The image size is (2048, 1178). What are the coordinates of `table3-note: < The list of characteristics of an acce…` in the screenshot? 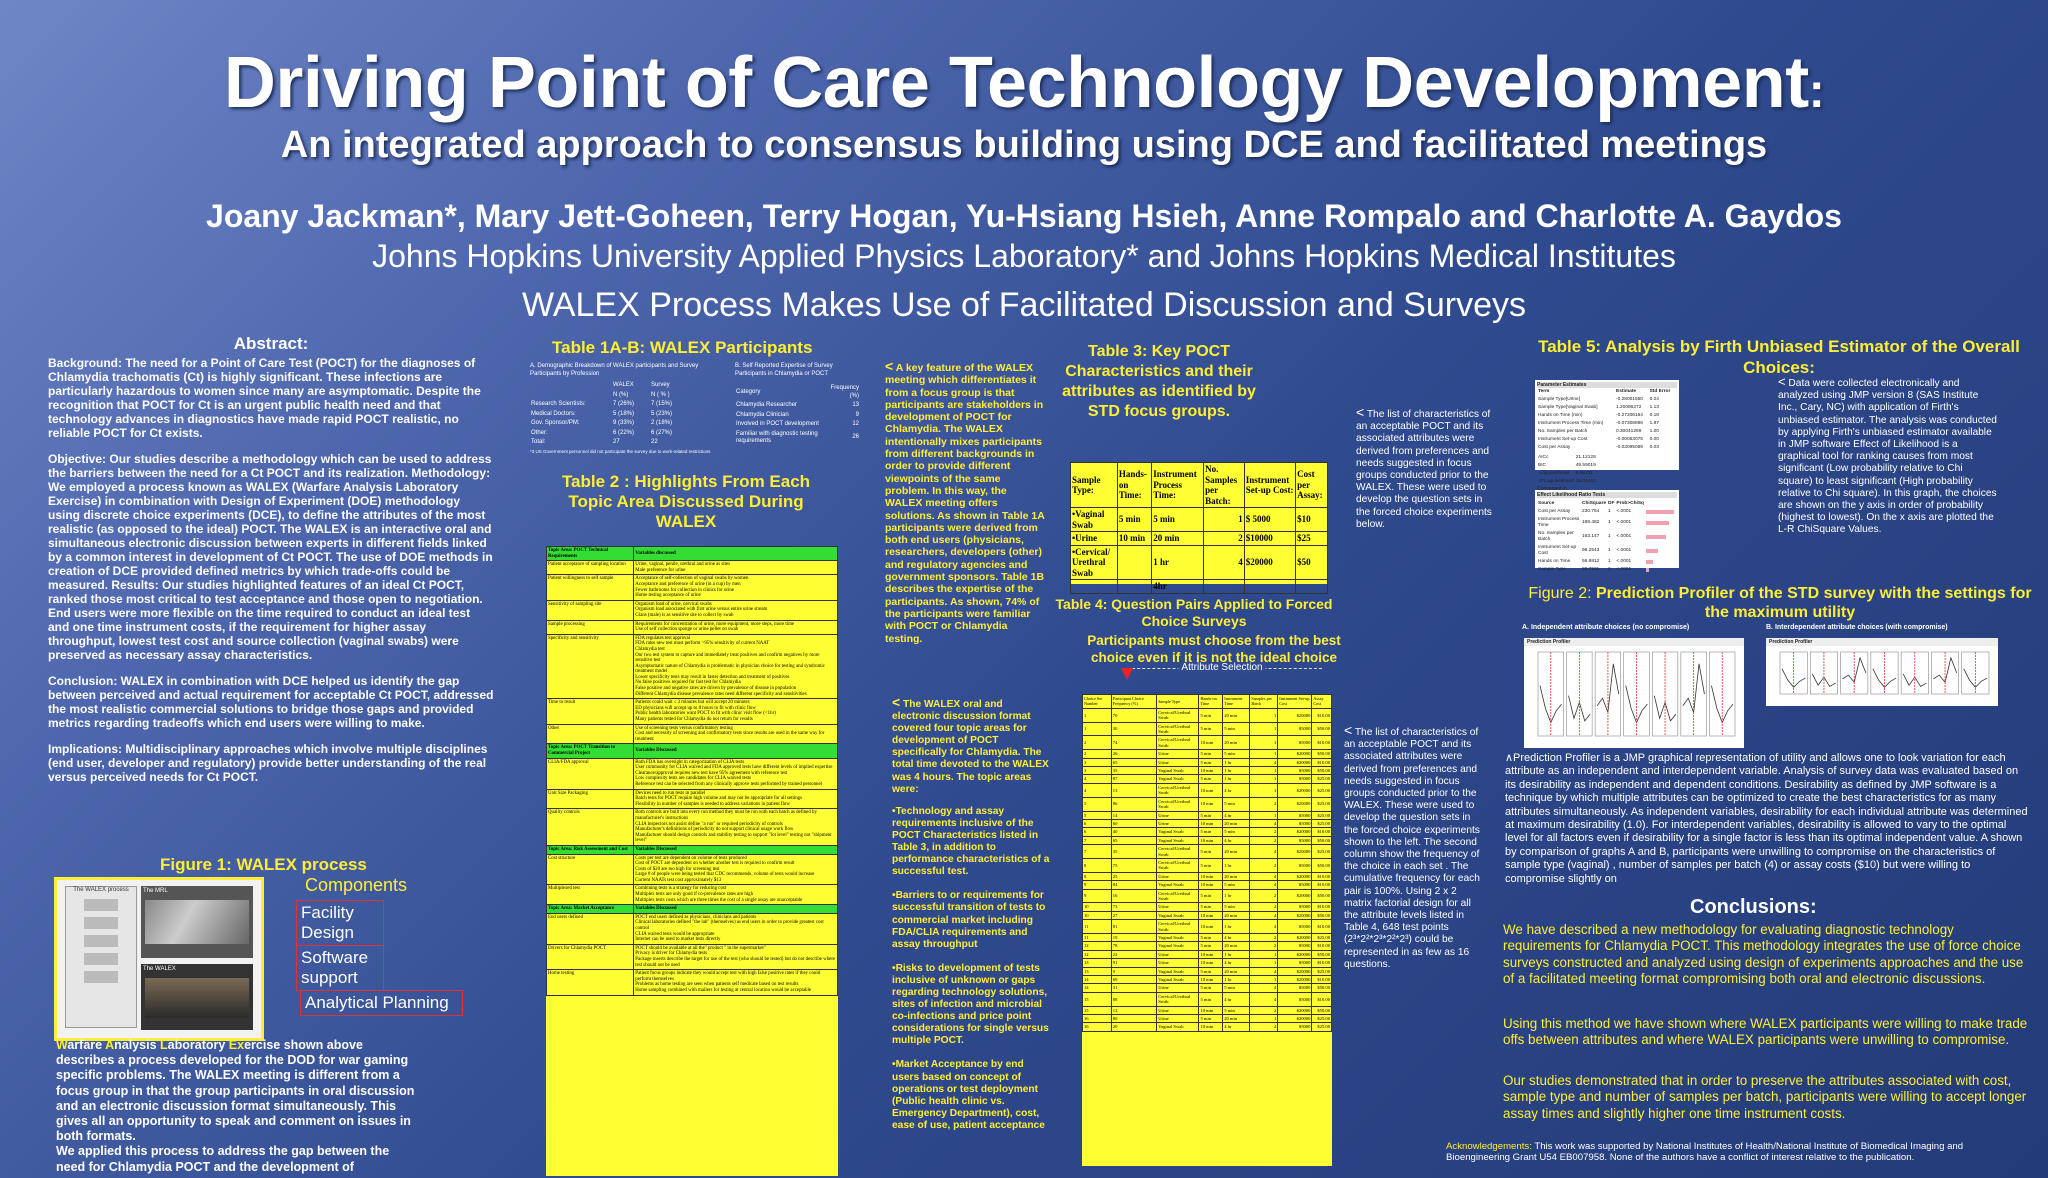 It's located at (1424, 467).